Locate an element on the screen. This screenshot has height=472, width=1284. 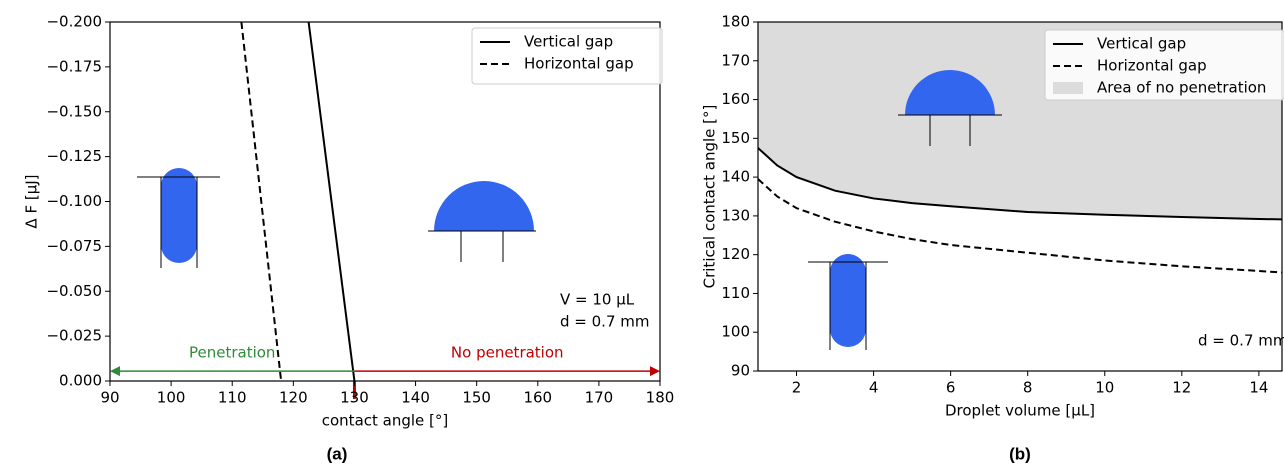
y-tick-label: 150 is located at coordinates (735, 138).